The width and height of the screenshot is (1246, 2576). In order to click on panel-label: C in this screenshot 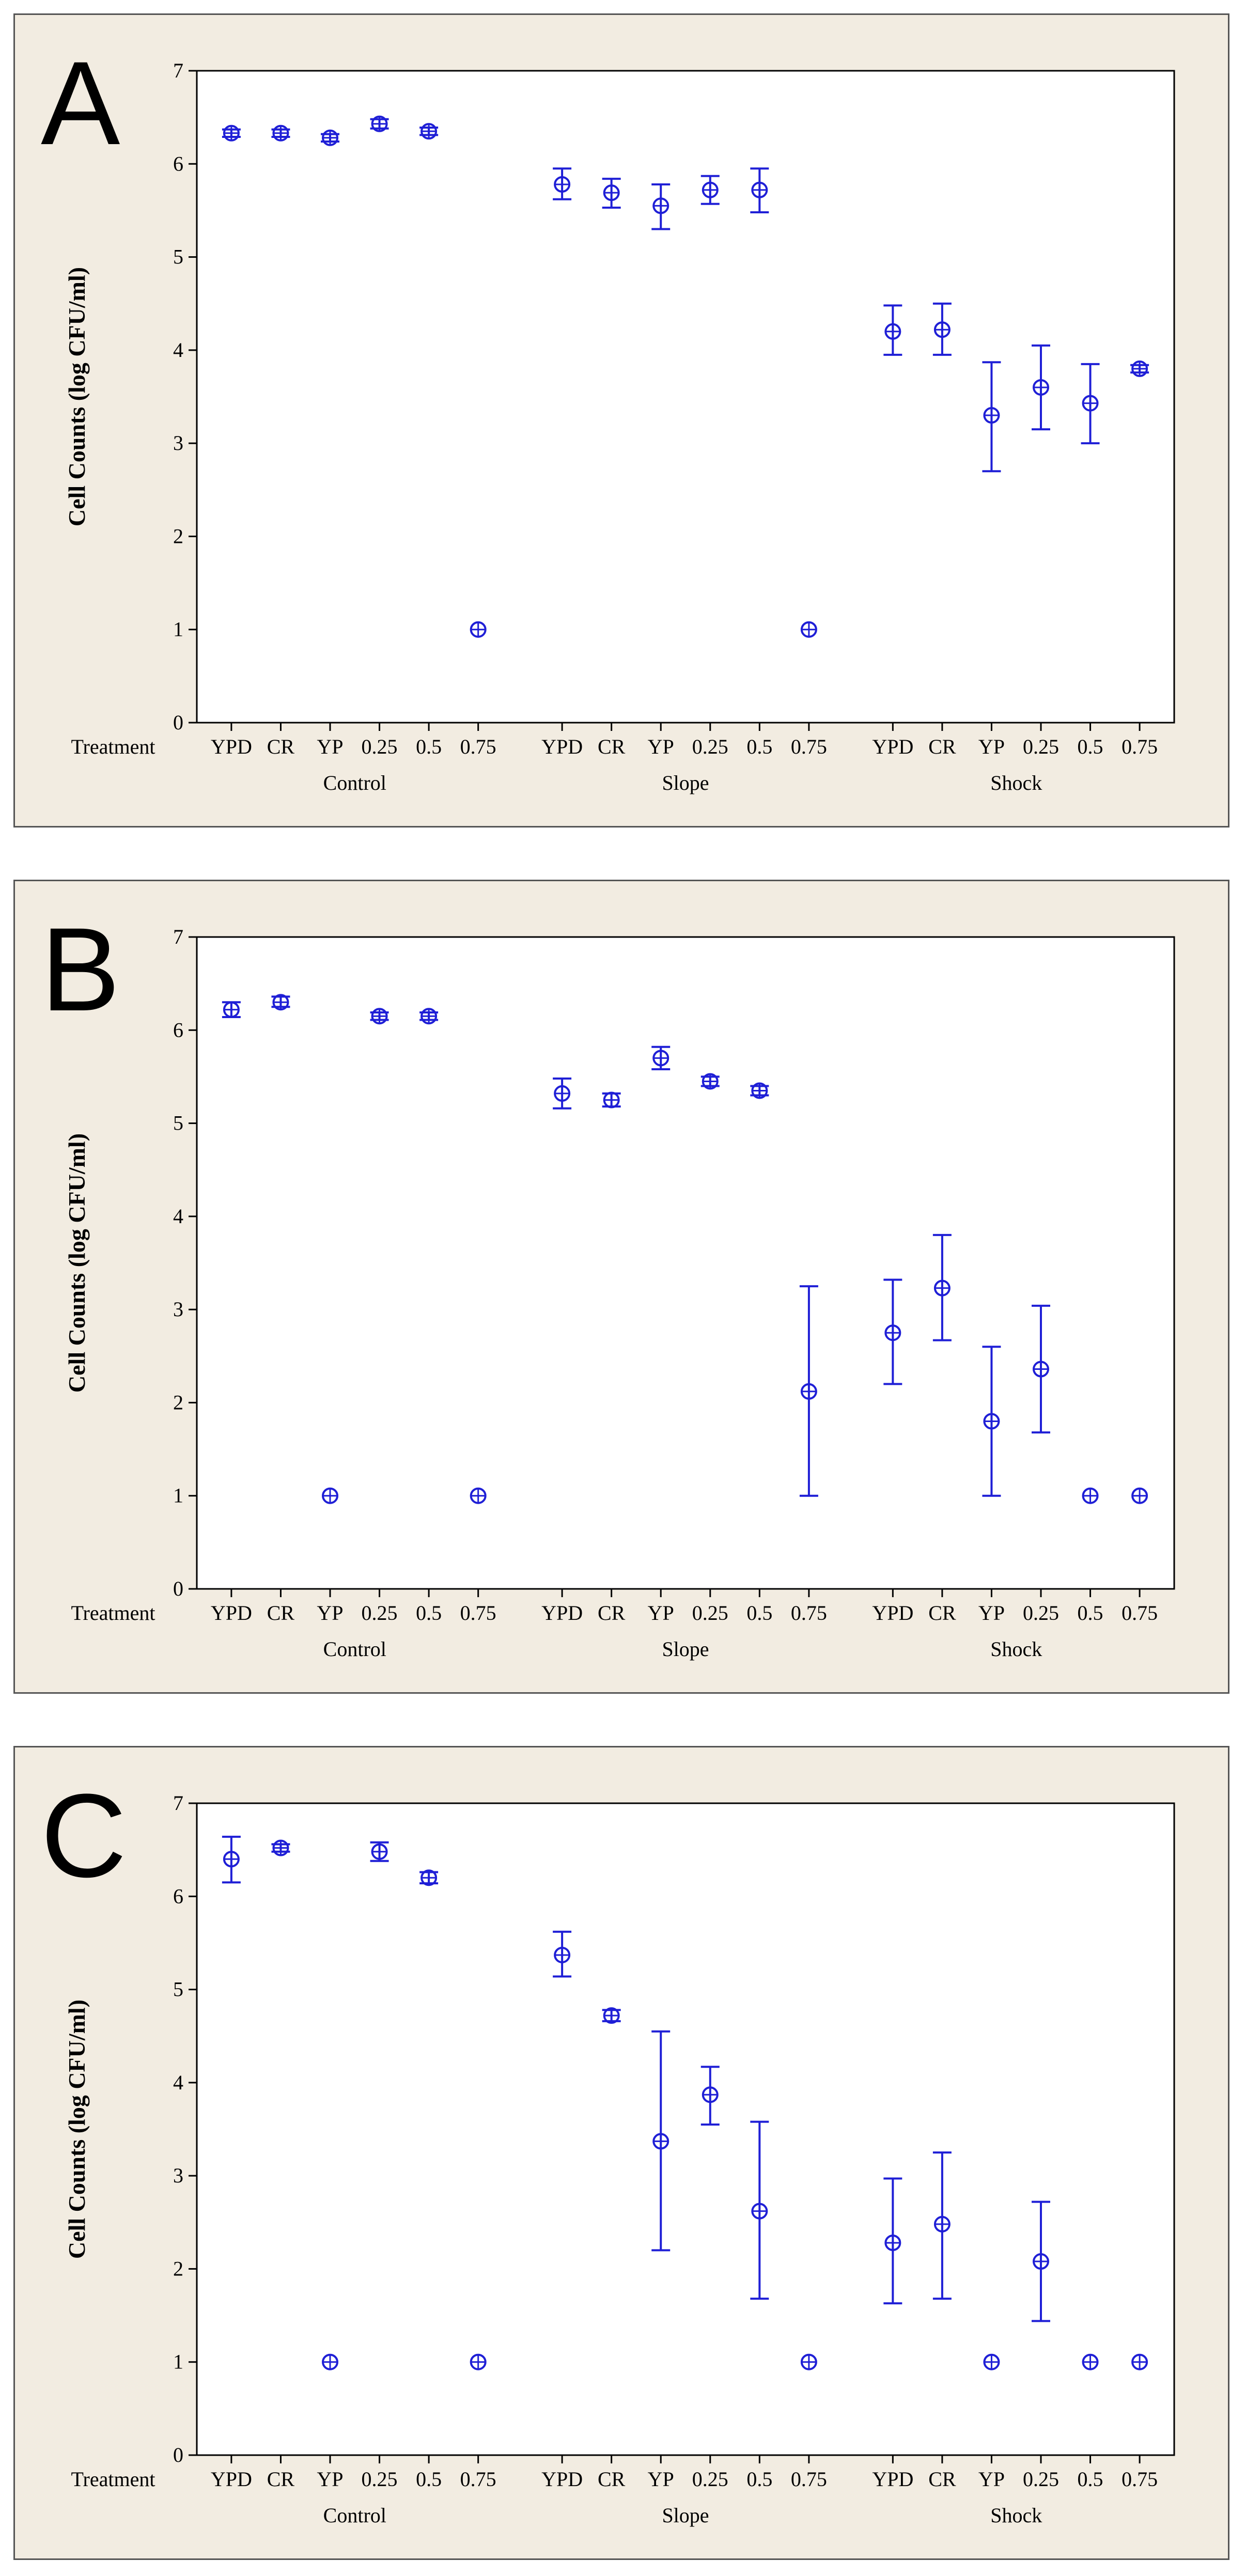, I will do `click(84, 1835)`.